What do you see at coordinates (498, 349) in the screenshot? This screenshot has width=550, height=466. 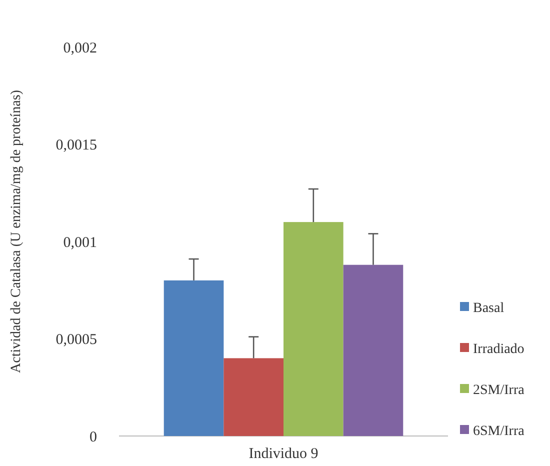 I see `legend-label: Irradiado` at bounding box center [498, 349].